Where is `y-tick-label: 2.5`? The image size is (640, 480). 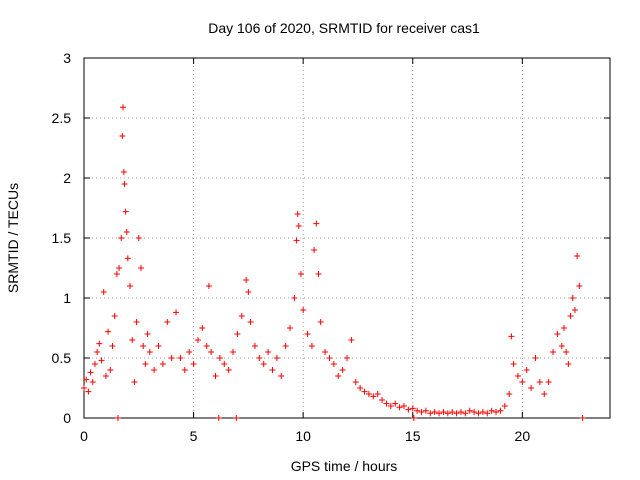
y-tick-label: 2.5 is located at coordinates (62, 118).